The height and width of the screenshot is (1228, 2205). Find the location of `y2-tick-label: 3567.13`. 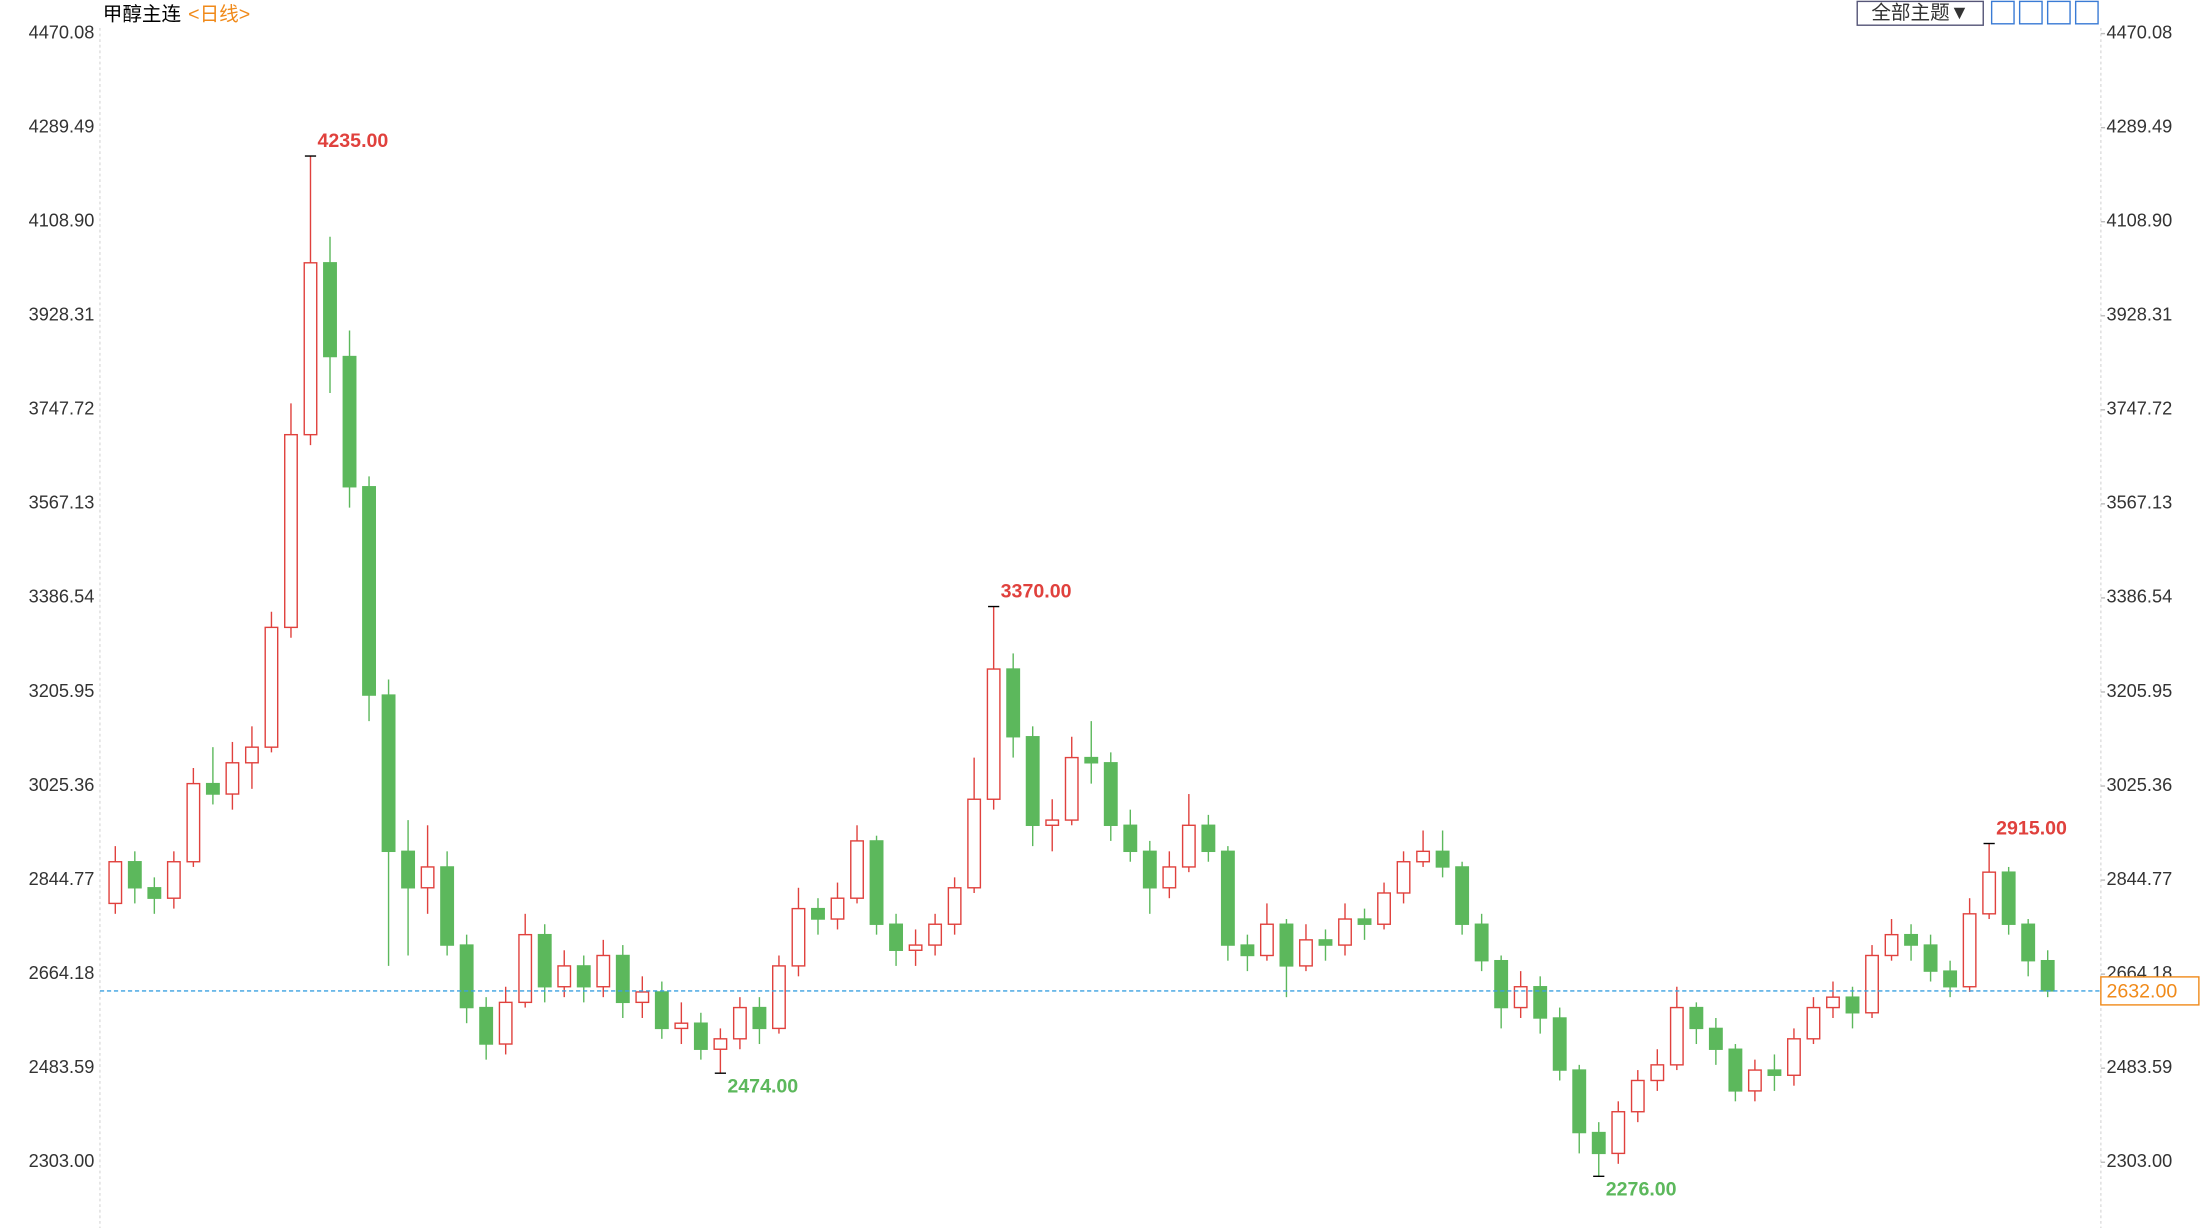

y2-tick-label: 3567.13 is located at coordinates (2139, 503).